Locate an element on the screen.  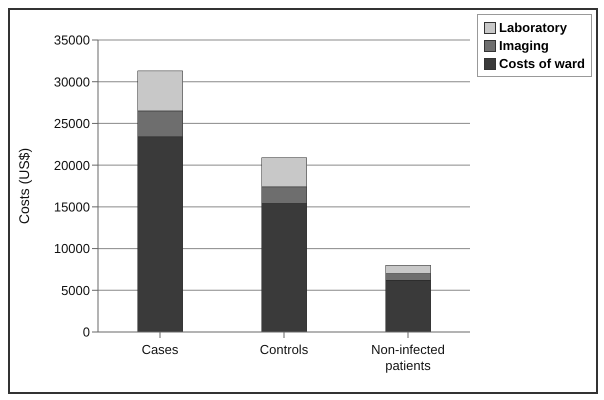
y-axis-title: Costs (US$) is located at coordinates (24, 186).